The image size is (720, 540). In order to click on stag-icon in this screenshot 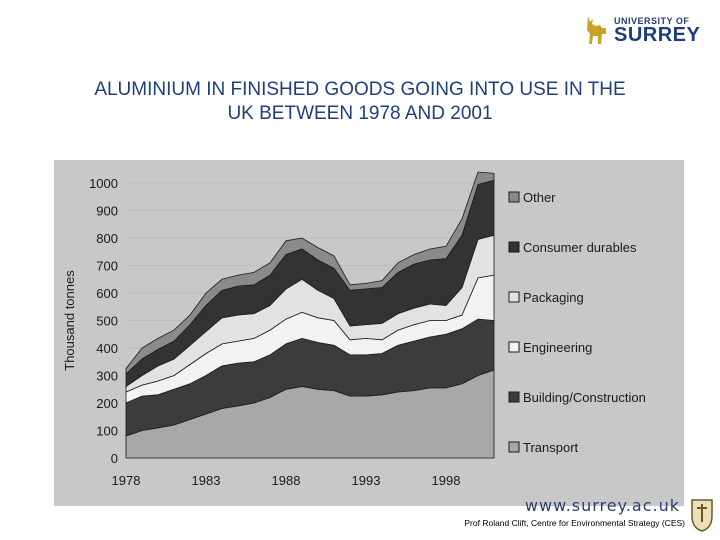, I will do `click(596, 30)`.